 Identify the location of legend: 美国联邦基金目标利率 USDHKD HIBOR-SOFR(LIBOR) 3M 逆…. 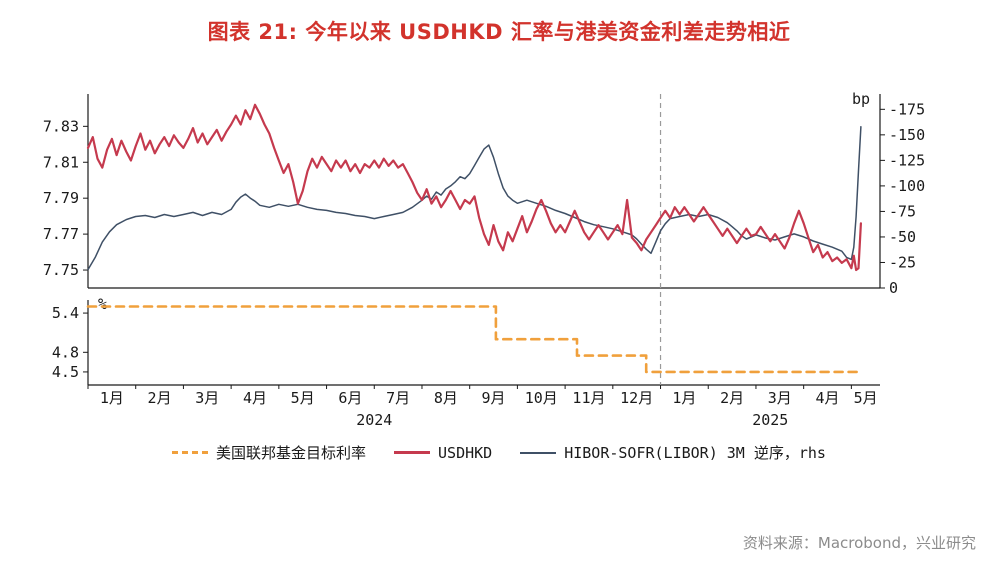
(499, 452).